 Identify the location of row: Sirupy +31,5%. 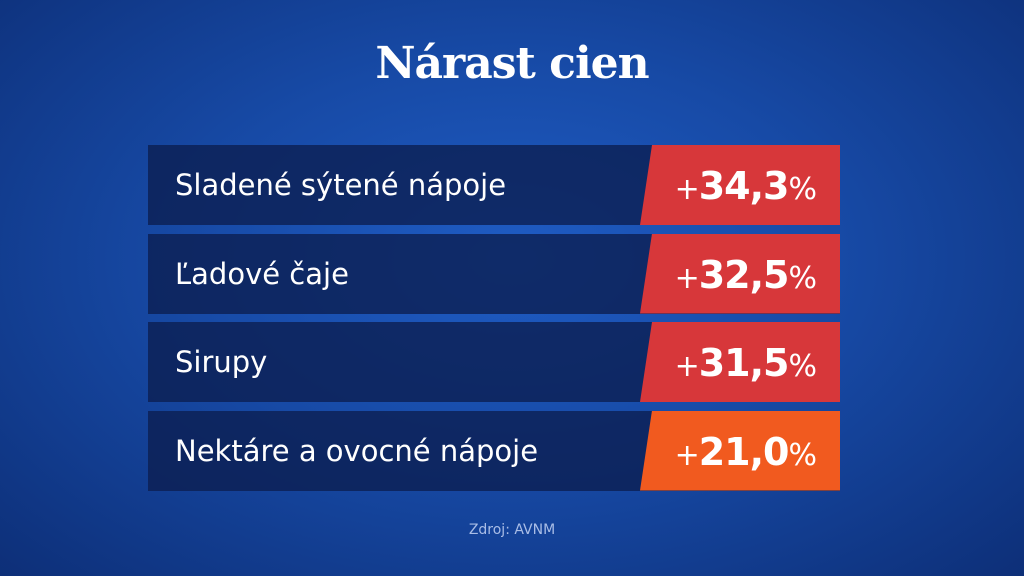
(494, 362).